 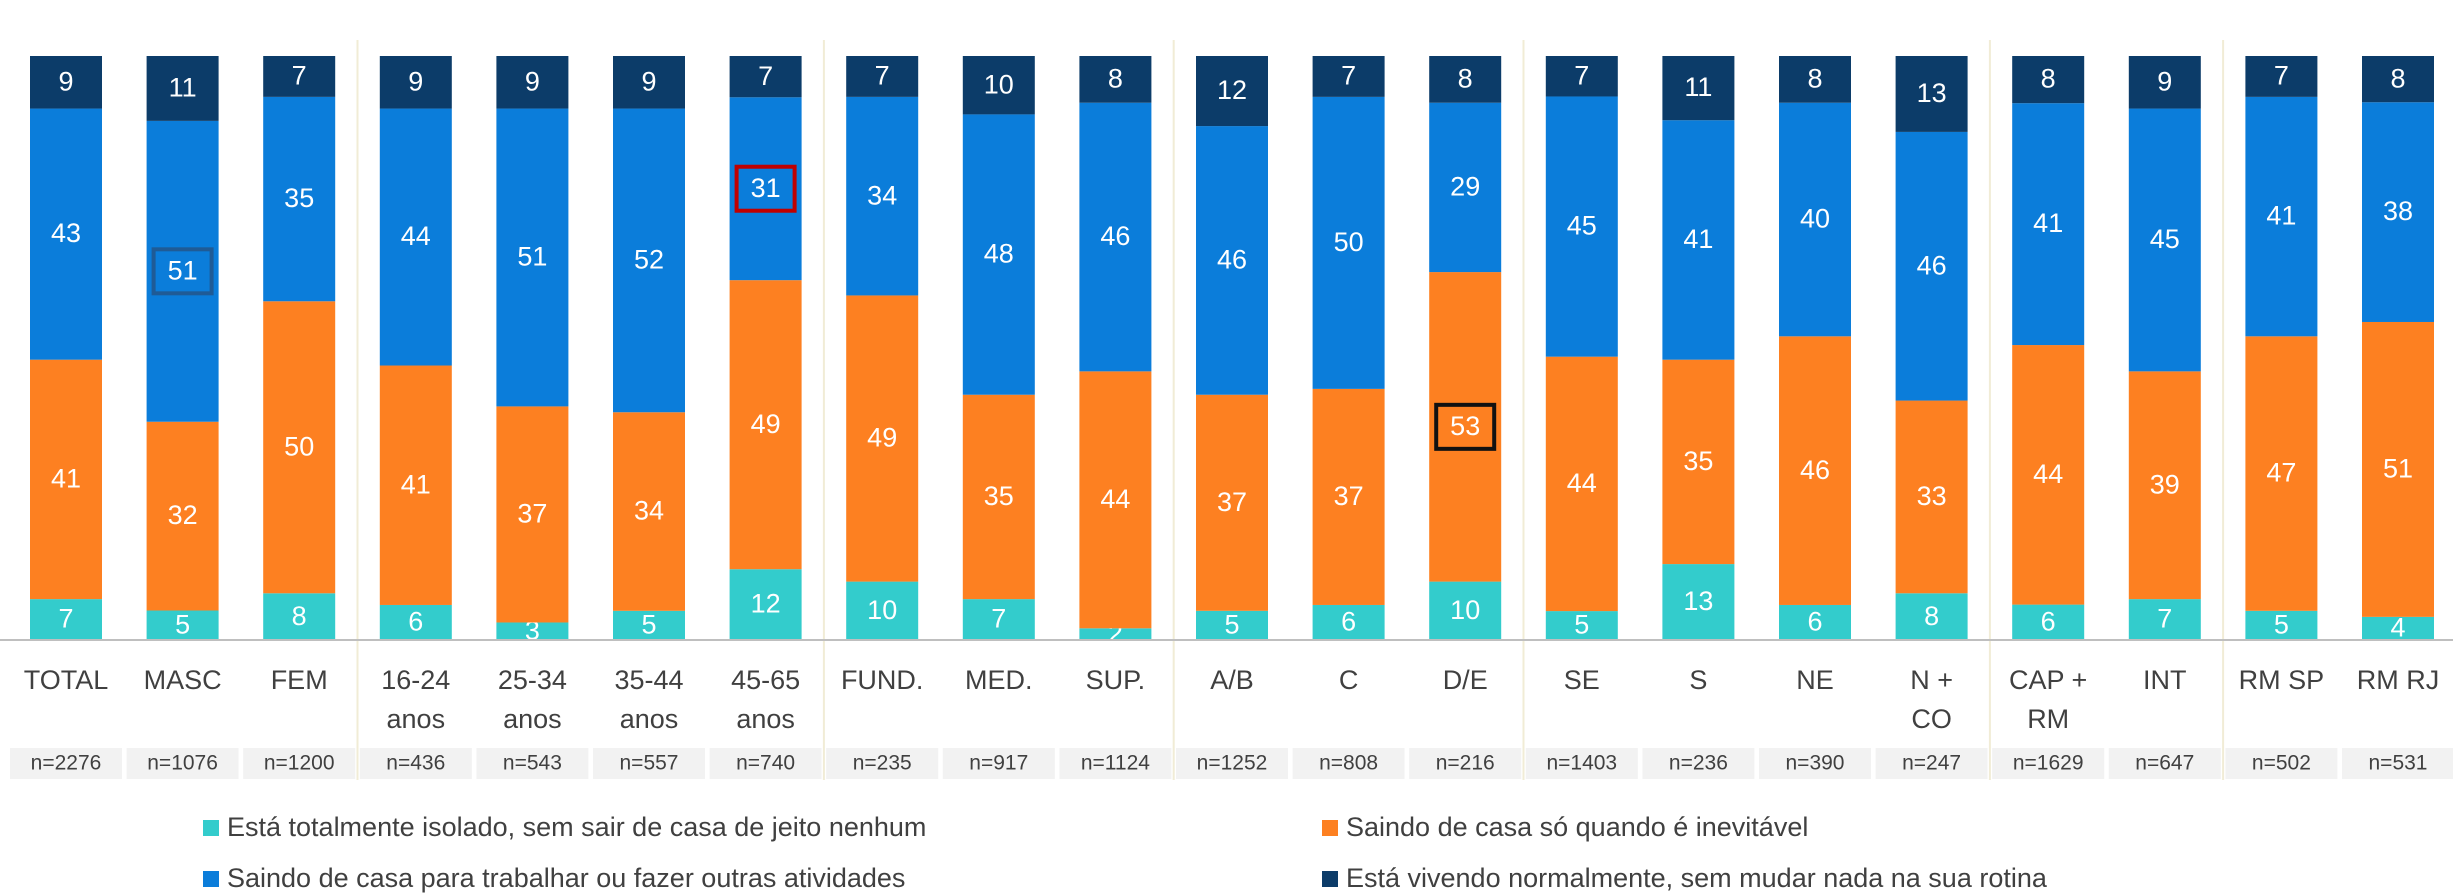 I want to click on highlight-box, so click(x=1465, y=426).